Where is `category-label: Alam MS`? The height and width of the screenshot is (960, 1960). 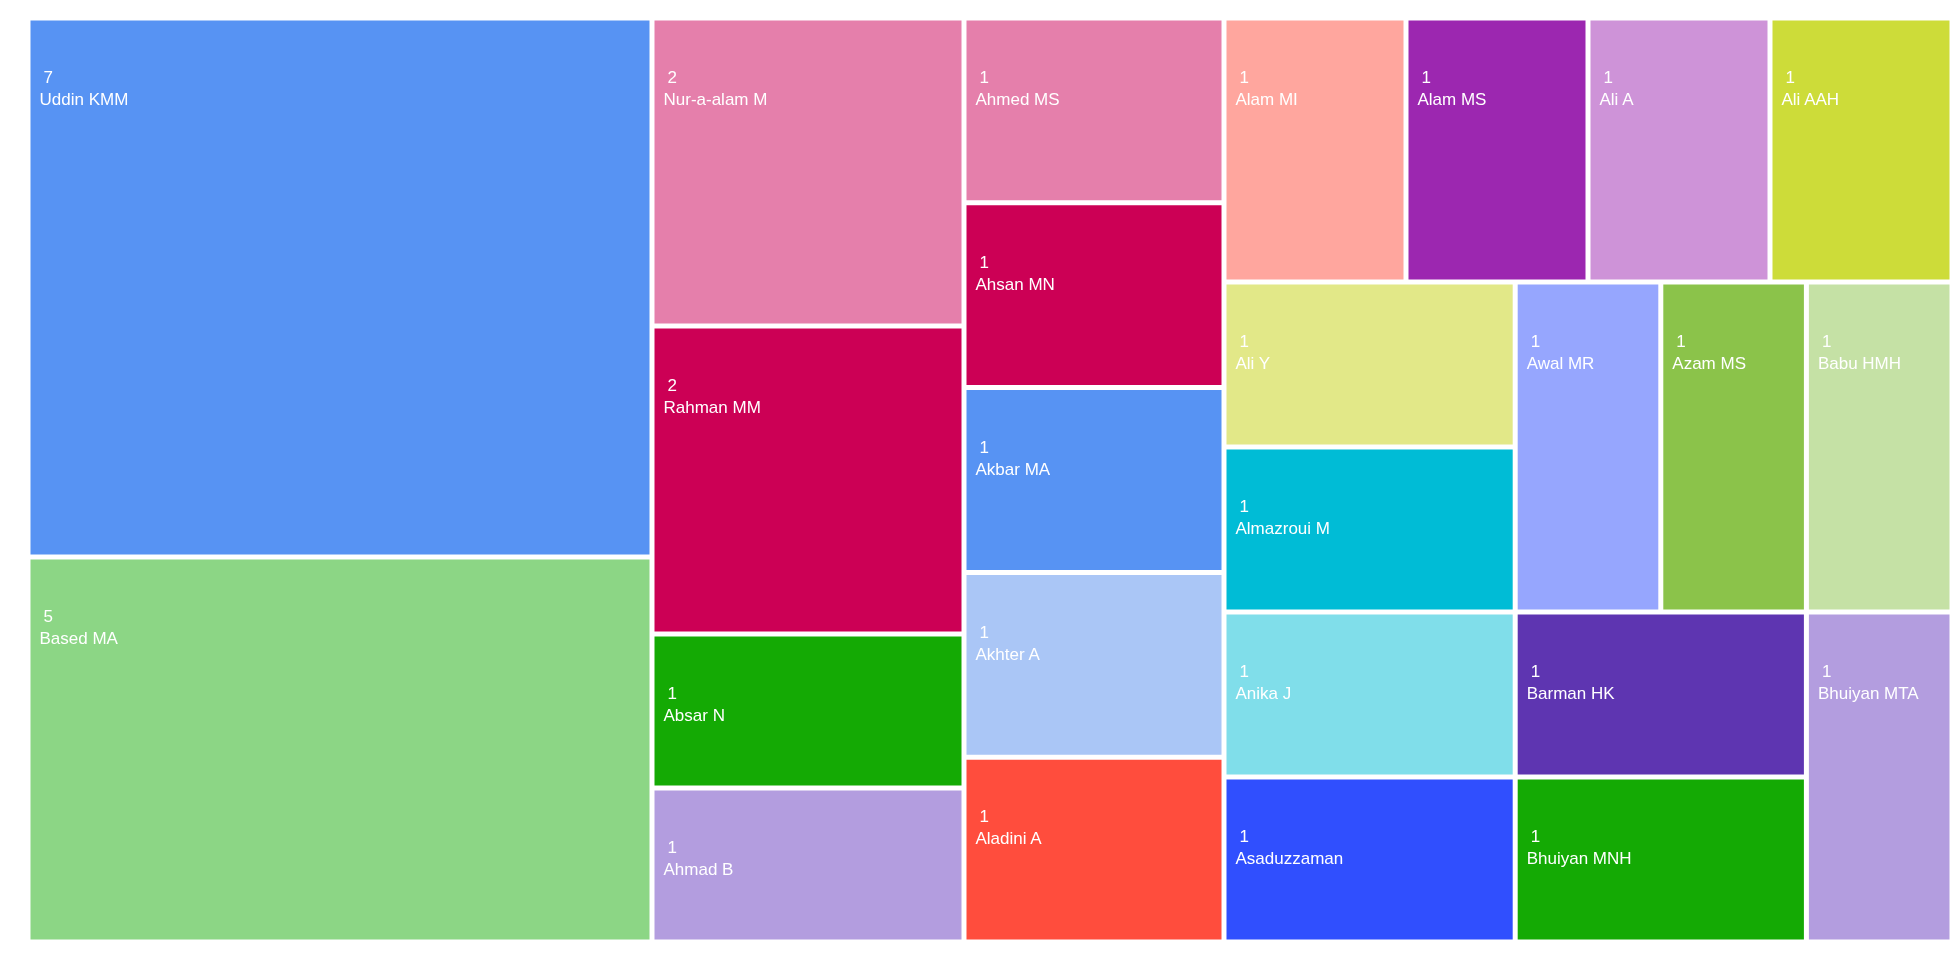 category-label: Alam MS is located at coordinates (1452, 100).